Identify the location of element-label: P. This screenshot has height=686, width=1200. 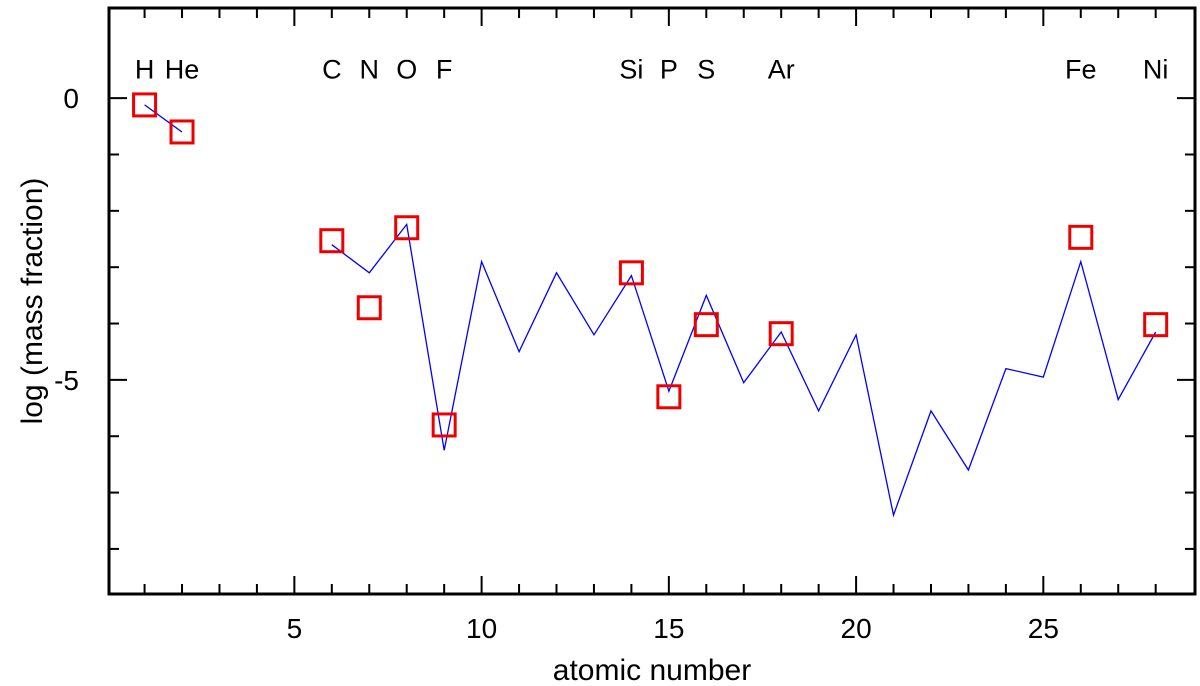
(669, 69).